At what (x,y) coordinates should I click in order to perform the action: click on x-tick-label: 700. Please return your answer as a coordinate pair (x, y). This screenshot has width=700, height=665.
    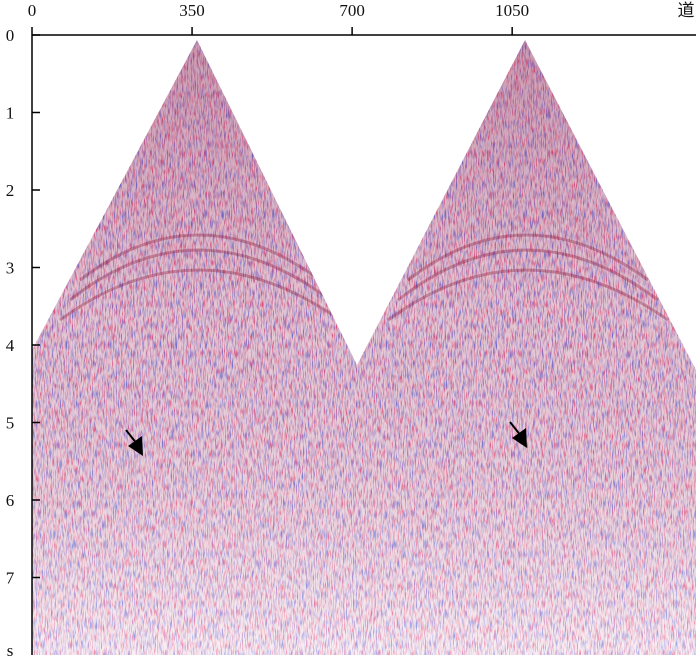
    Looking at the image, I should click on (352, 10).